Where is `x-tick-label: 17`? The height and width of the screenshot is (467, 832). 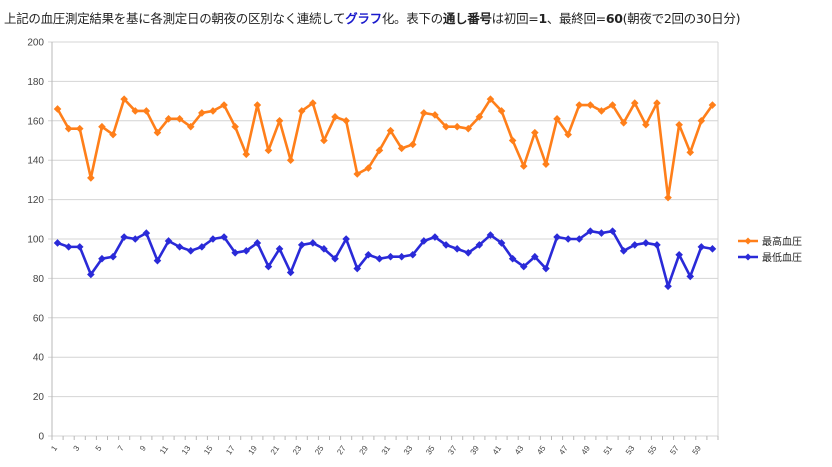 x-tick-label: 17 is located at coordinates (230, 450).